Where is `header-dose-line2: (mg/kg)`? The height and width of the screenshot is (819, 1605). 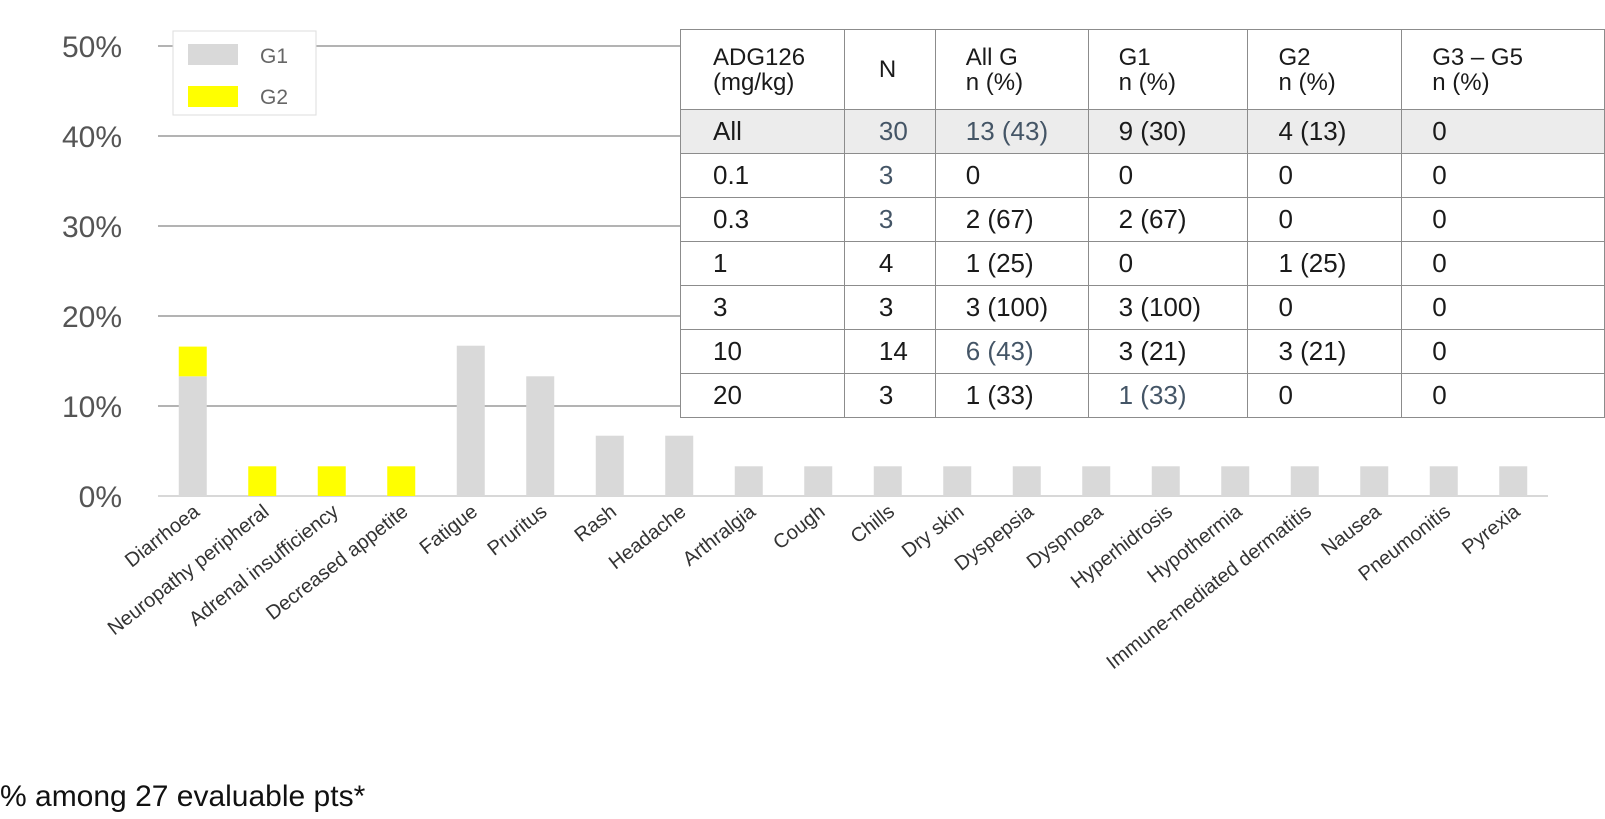 header-dose-line2: (mg/kg) is located at coordinates (754, 82).